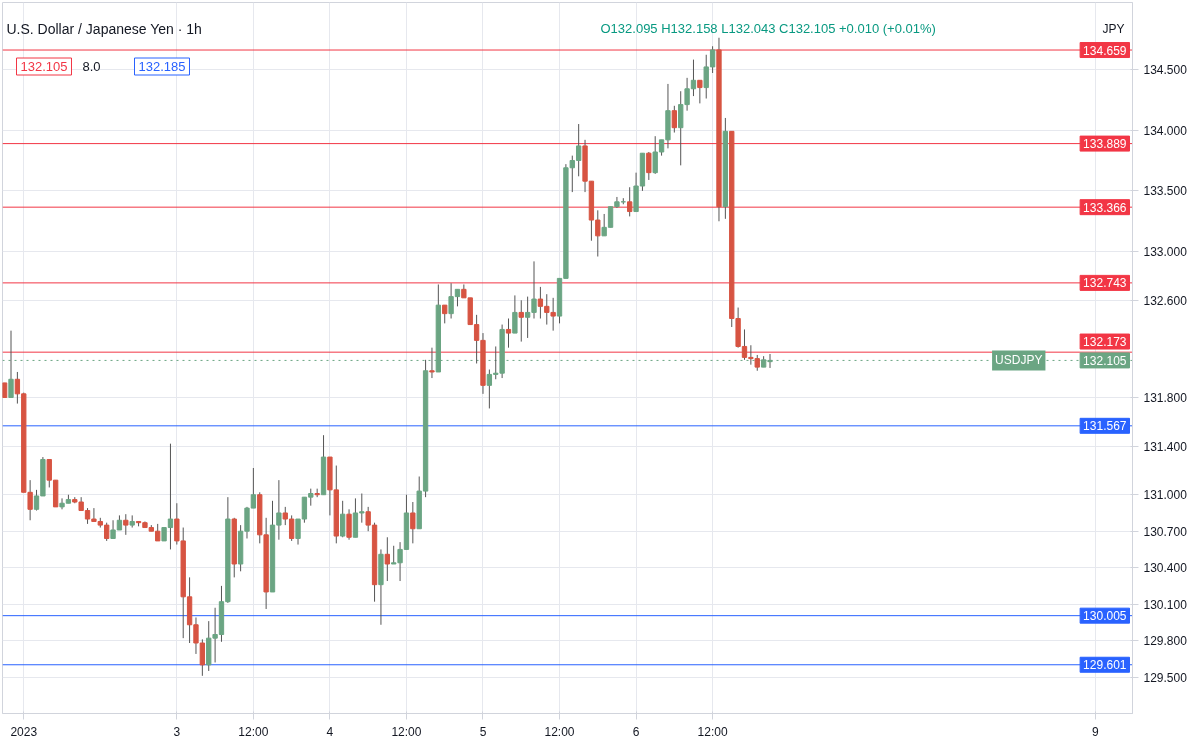 The height and width of the screenshot is (741, 1189). Describe the element at coordinates (104, 28) in the screenshot. I see `text: U.S. Dollar / Japanese Yen · 1h` at that location.